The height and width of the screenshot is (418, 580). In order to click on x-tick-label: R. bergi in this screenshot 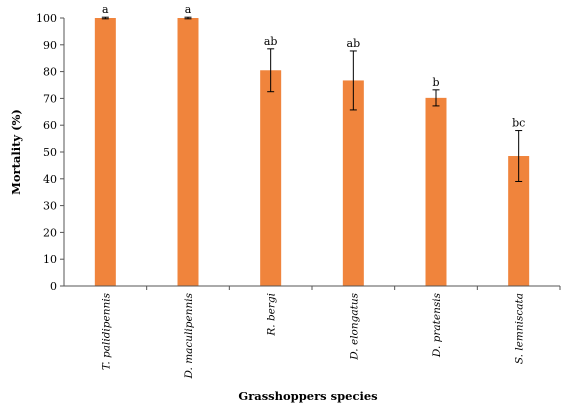, I will do `click(272, 315)`.